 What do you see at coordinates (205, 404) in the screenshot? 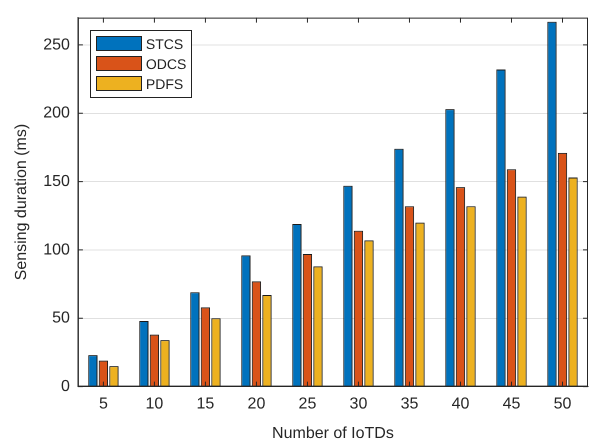
I see `x-tick-label: 15` at bounding box center [205, 404].